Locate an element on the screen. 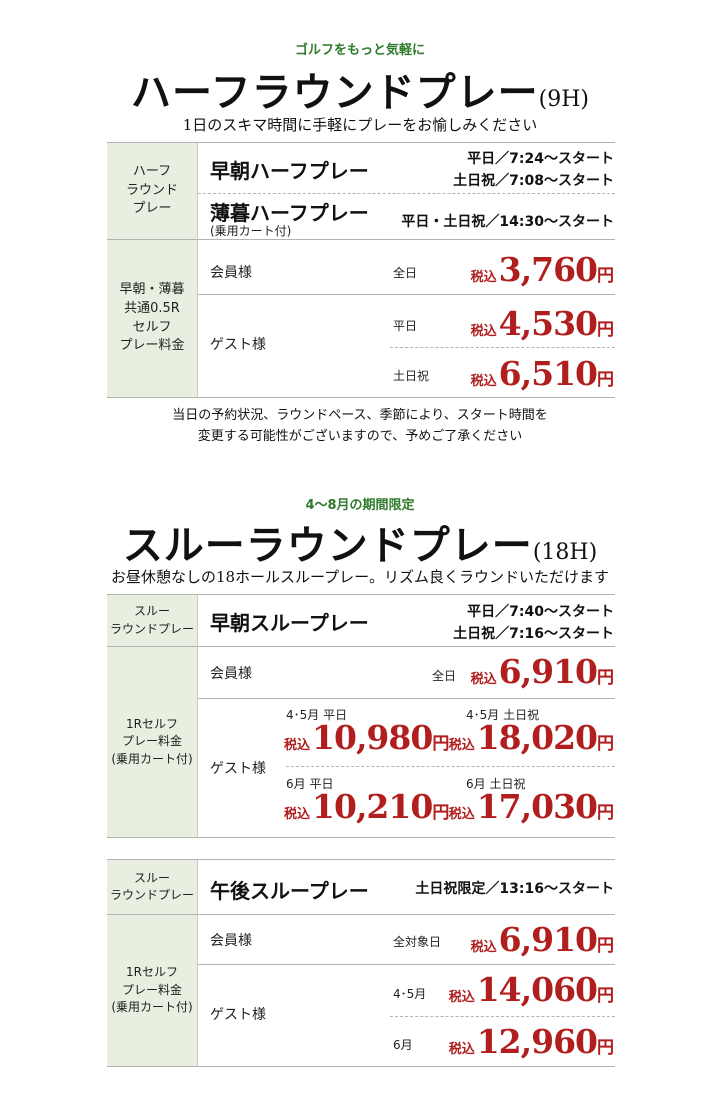 This screenshot has height=1100, width=720. through-afternoon-guest-p1-price: 税込14,060円 is located at coordinates (531, 989).